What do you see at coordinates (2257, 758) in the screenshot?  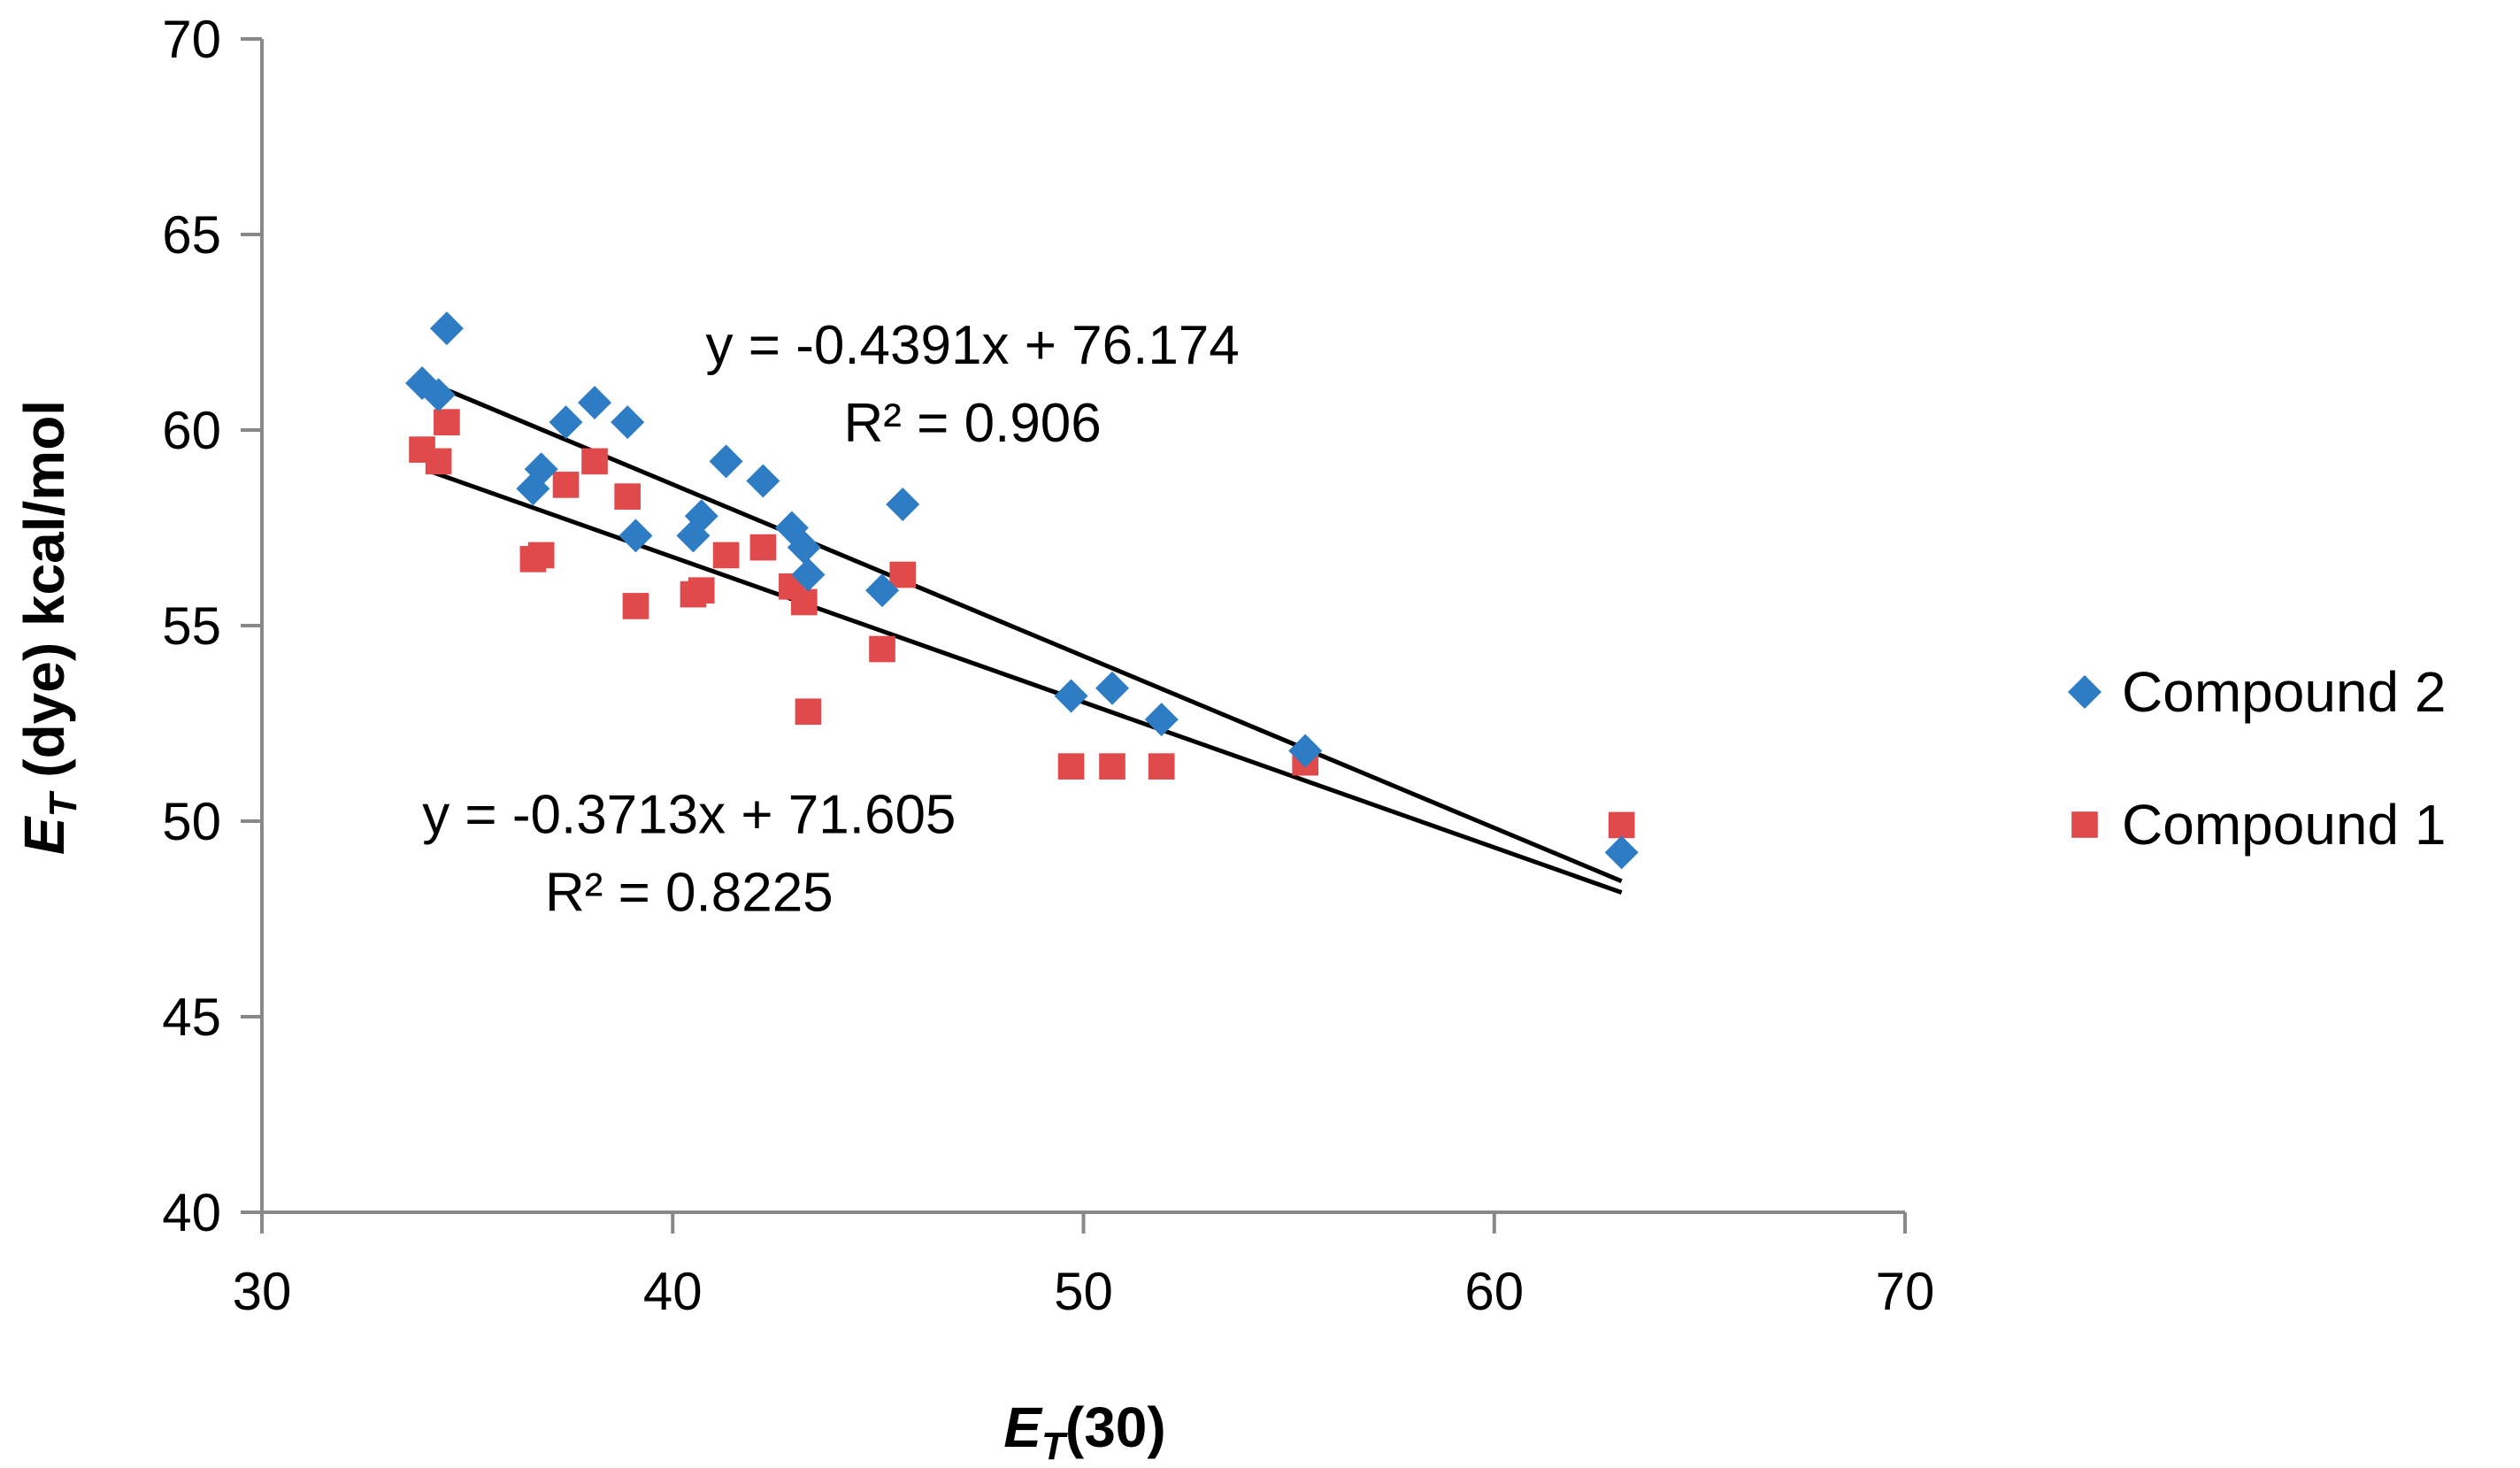 I see `legend: Compound 2 Compound 1` at bounding box center [2257, 758].